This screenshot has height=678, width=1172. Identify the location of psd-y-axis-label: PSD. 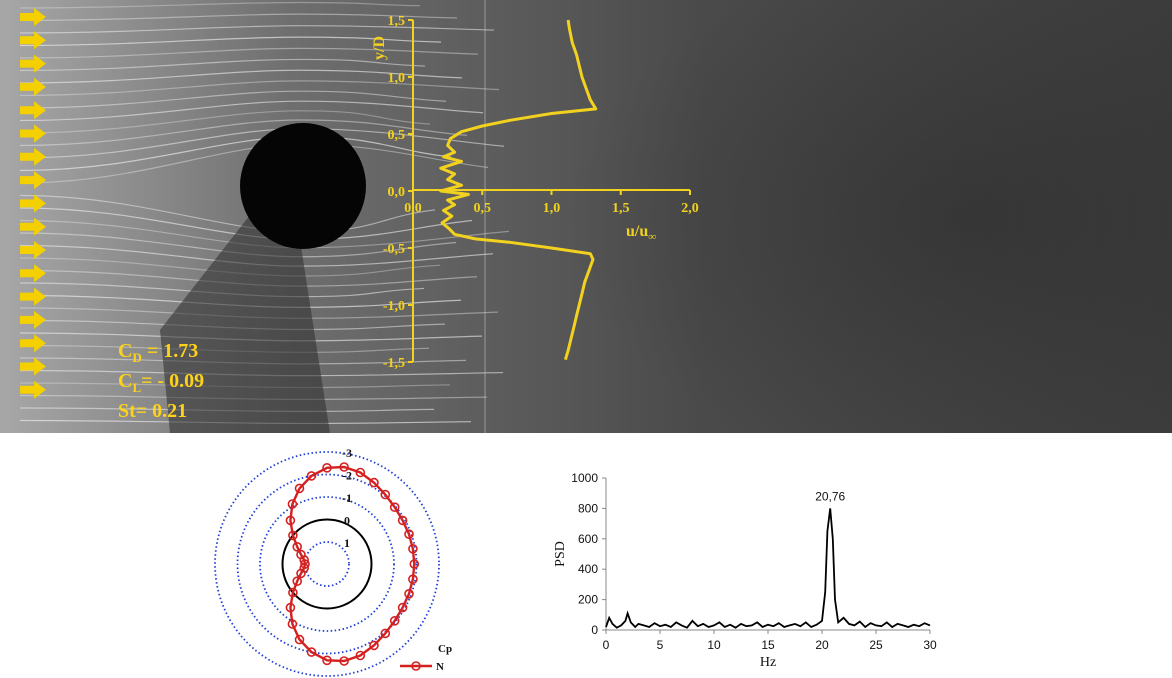
(560, 554).